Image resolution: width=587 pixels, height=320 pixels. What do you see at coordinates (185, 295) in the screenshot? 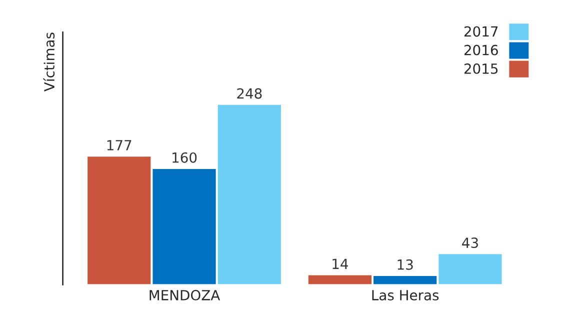
I see `x-tick-label: MENDOZA` at bounding box center [185, 295].